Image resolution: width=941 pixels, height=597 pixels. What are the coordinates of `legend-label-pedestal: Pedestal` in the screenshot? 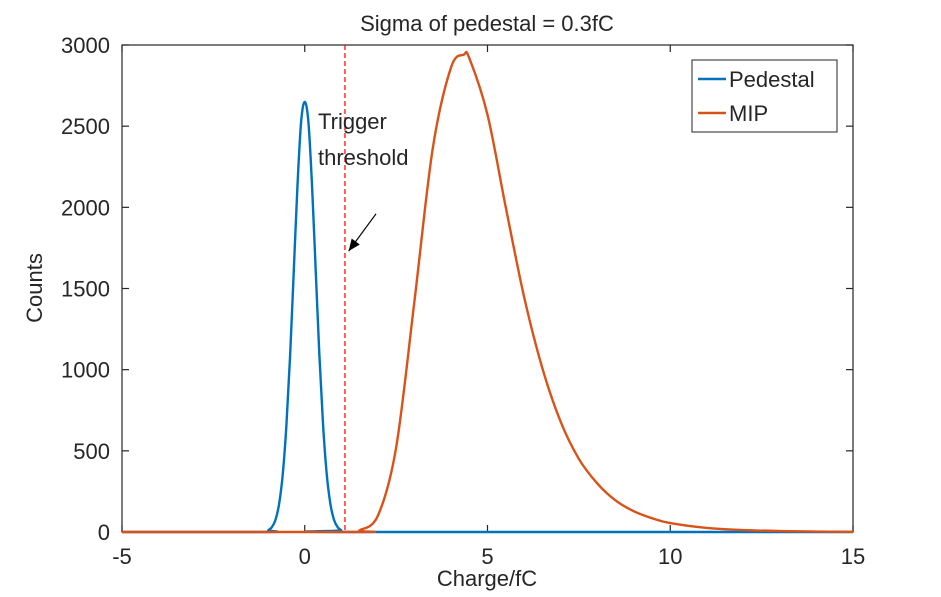 It's located at (772, 79).